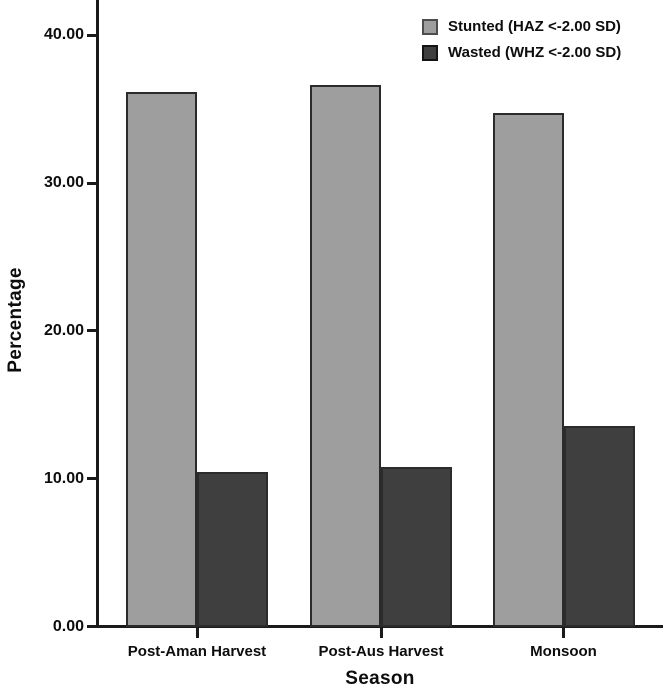 This screenshot has height=697, width=667. What do you see at coordinates (63, 35) in the screenshot?
I see `y-tick-label: 40.00` at bounding box center [63, 35].